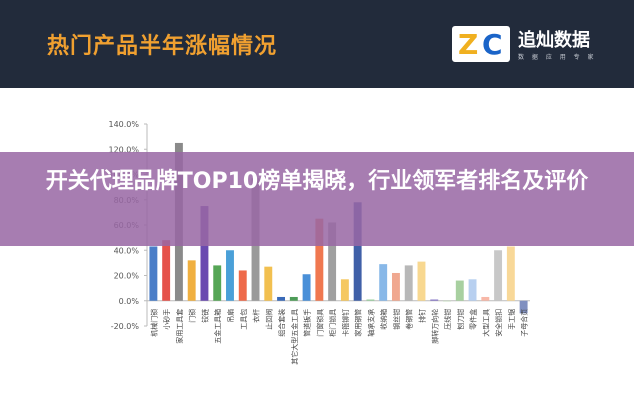 The height and width of the screenshot is (400, 634). What do you see at coordinates (396, 319) in the screenshot?
I see `x-tick-label: 钢丝钳` at bounding box center [396, 319].